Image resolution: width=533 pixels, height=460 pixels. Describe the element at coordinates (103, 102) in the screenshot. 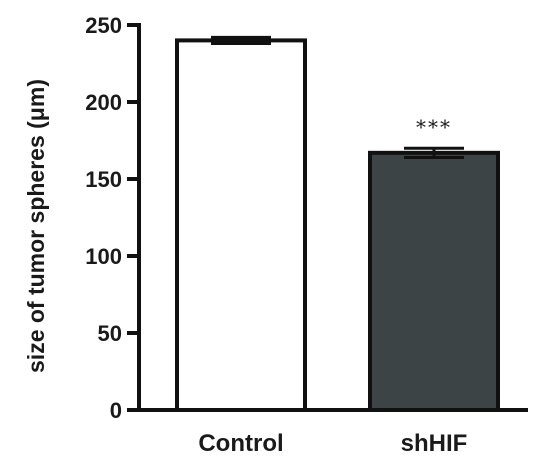

I see `y-tick-label-200: 200` at that location.